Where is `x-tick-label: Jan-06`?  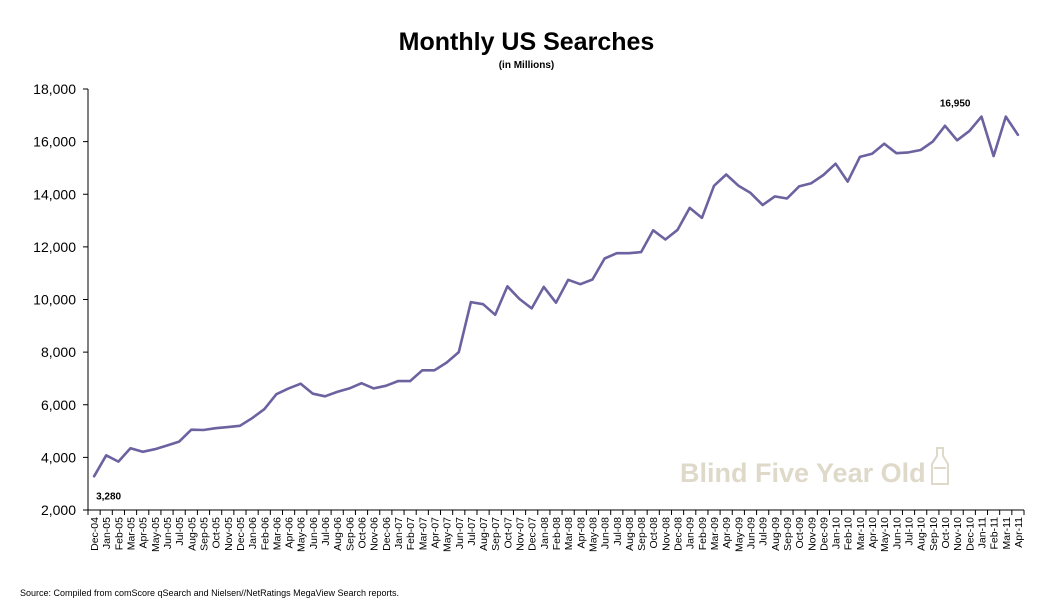 x-tick-label: Jan-06 is located at coordinates (253, 533).